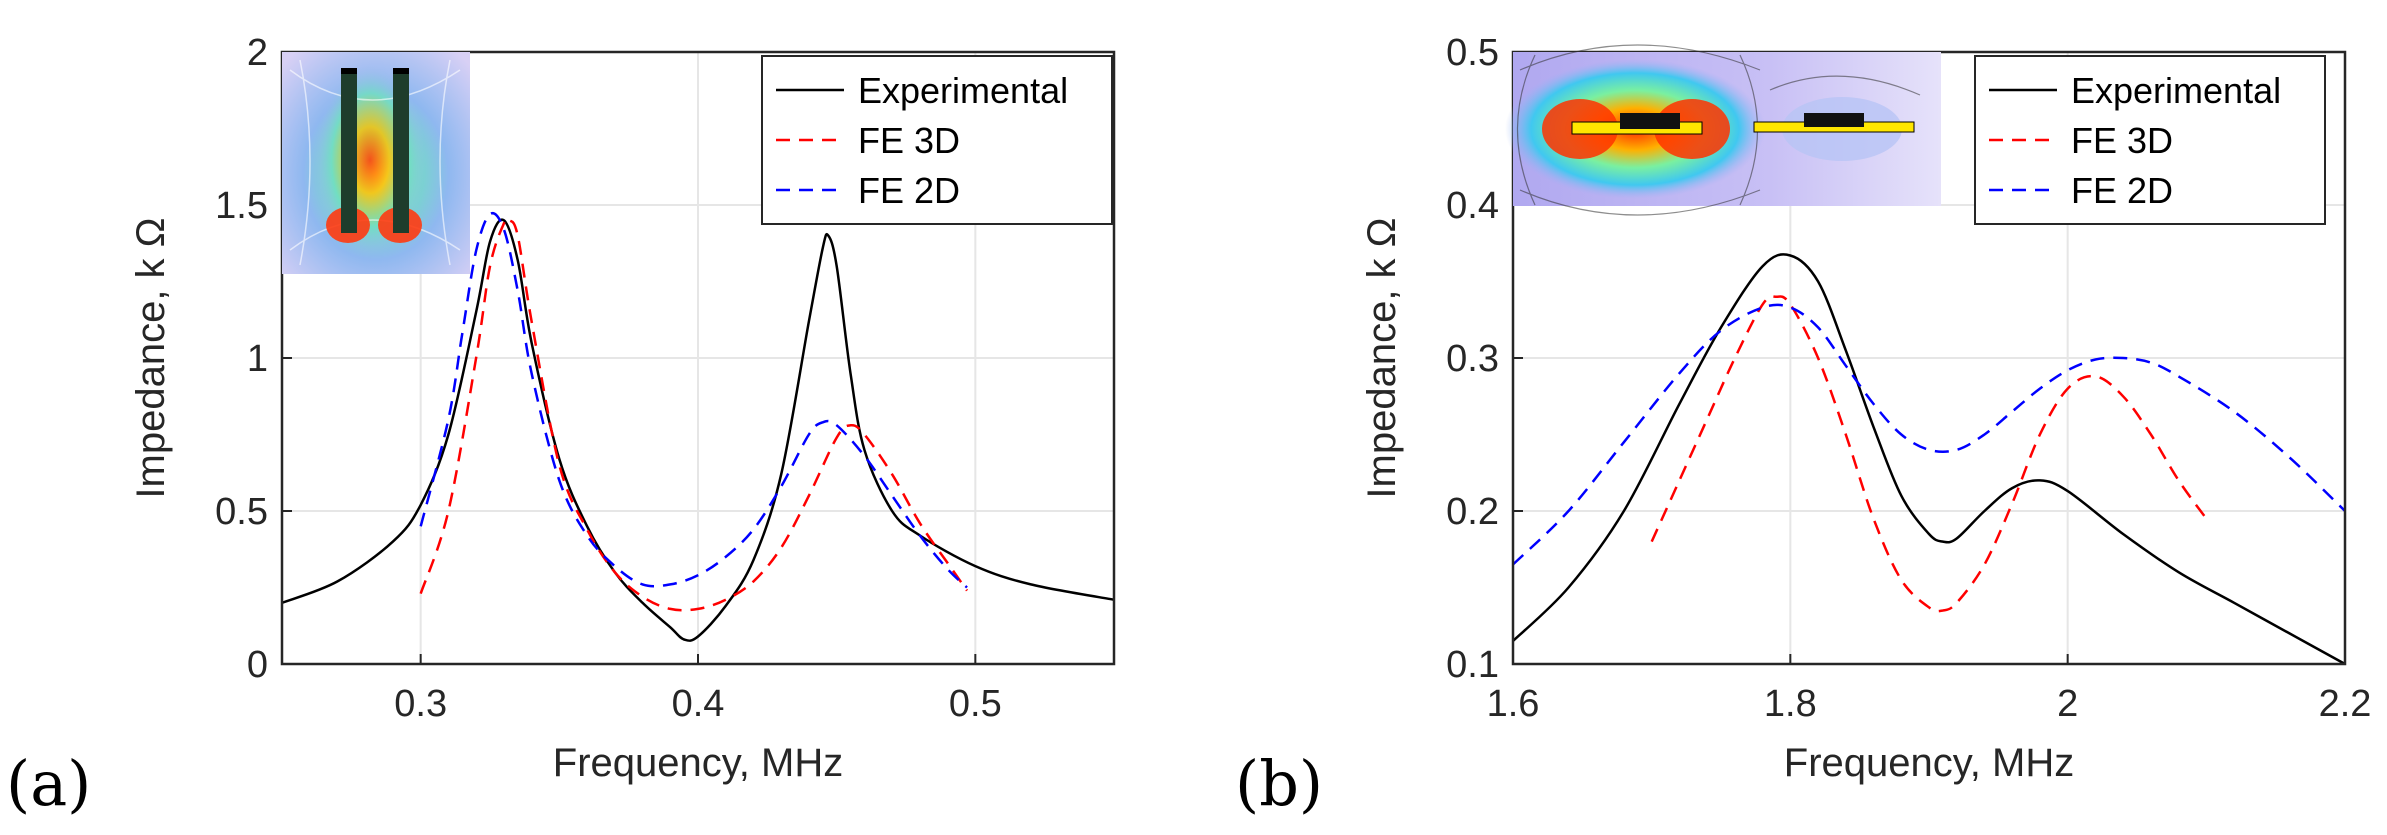  I want to click on legend-b: Experimental FE 3D FE 2D, so click(2150, 140).